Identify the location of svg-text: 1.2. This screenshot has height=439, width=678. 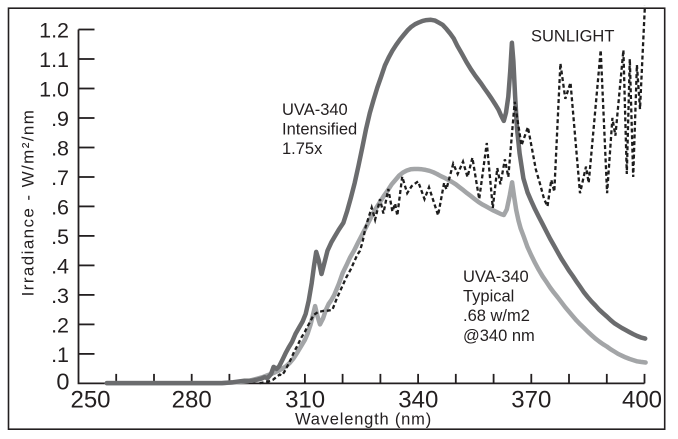
(54, 30).